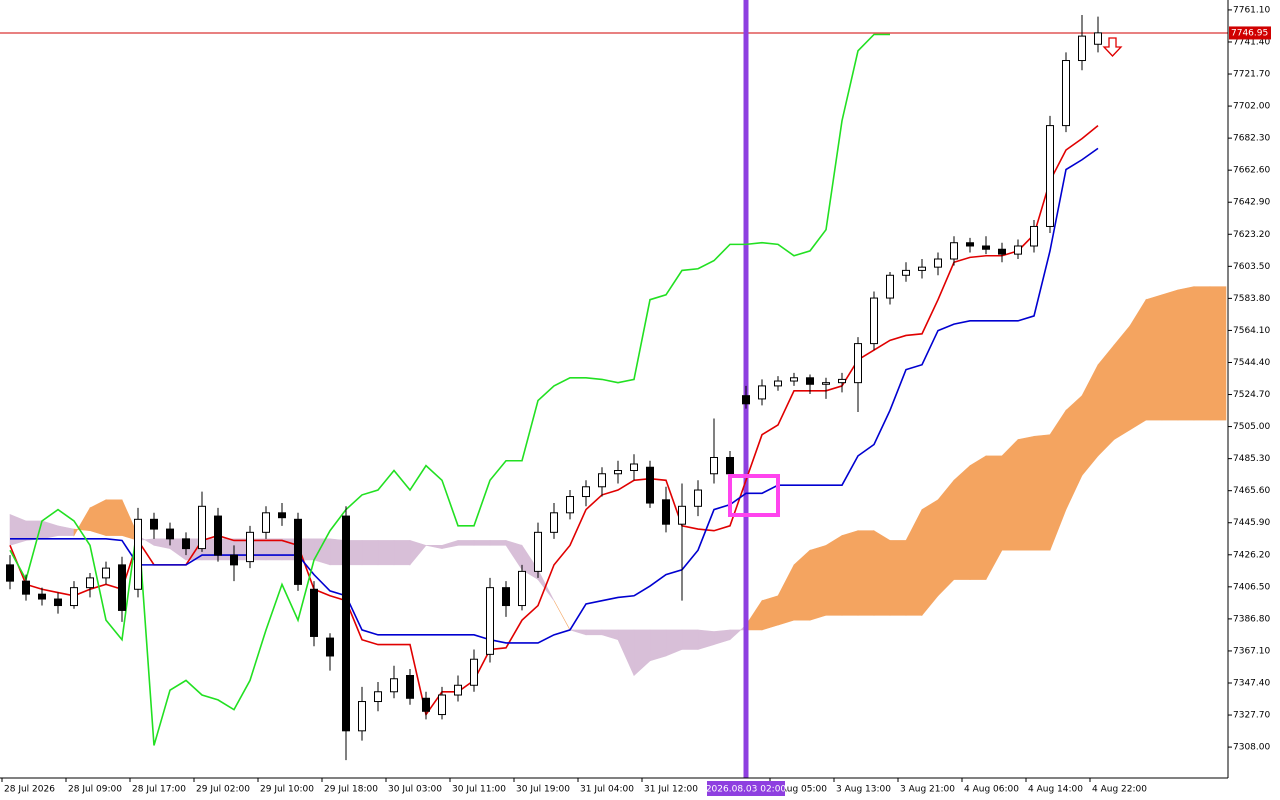 This screenshot has height=800, width=1280. I want to click on x-tick-label: 28 Jul 2026, so click(29, 790).